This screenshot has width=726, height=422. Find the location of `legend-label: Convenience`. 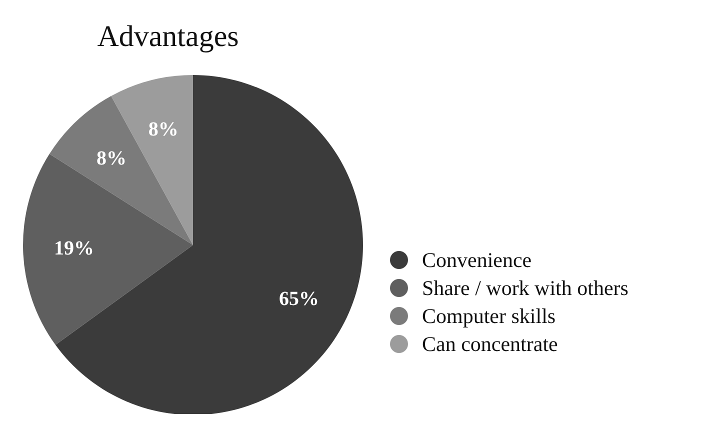

legend-label: Convenience is located at coordinates (477, 260).